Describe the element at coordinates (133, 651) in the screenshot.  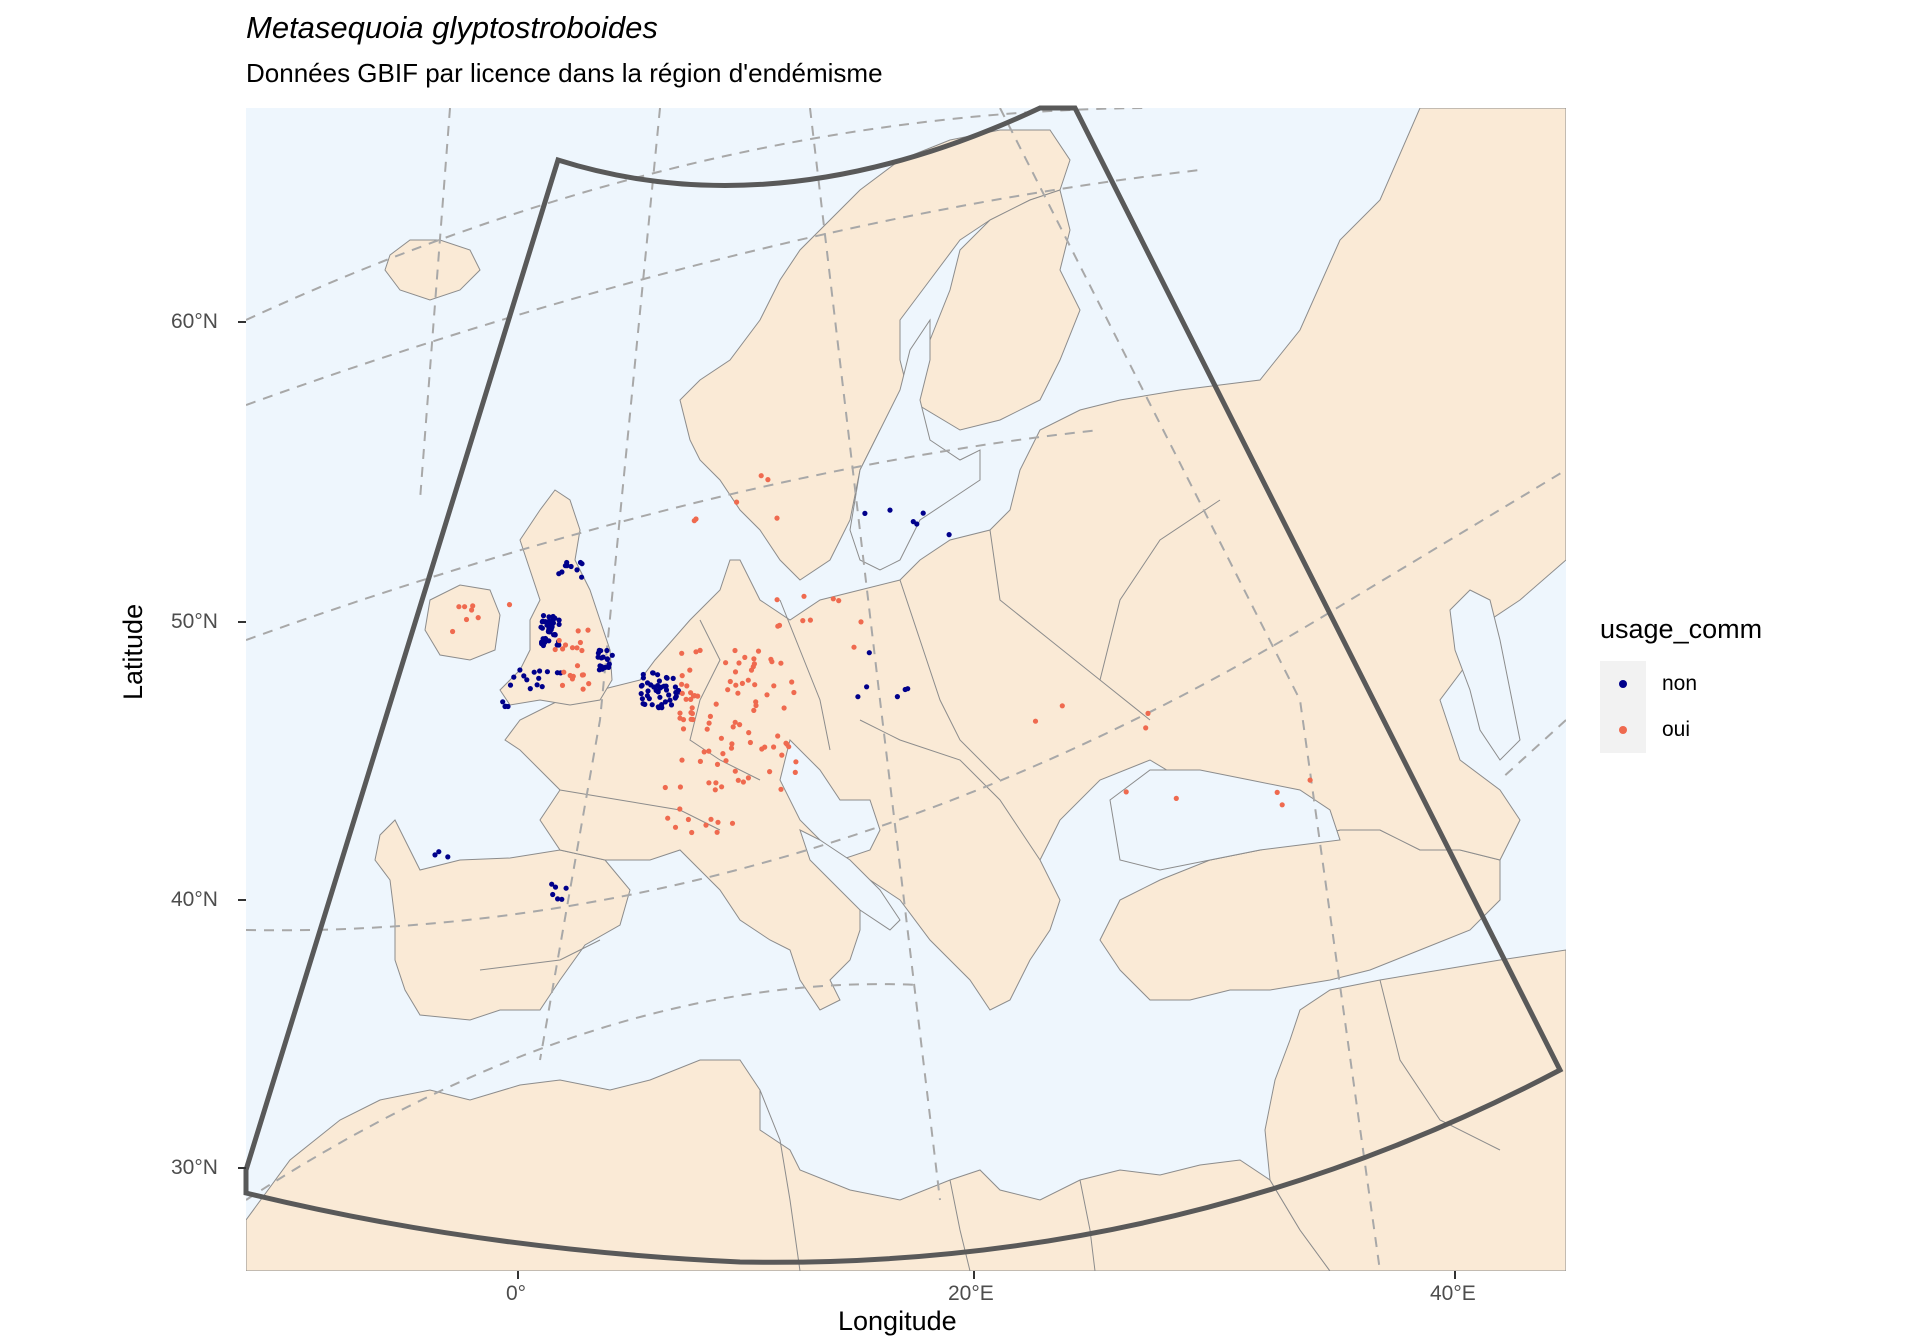
I see `y-axis-title: Latitude` at that location.